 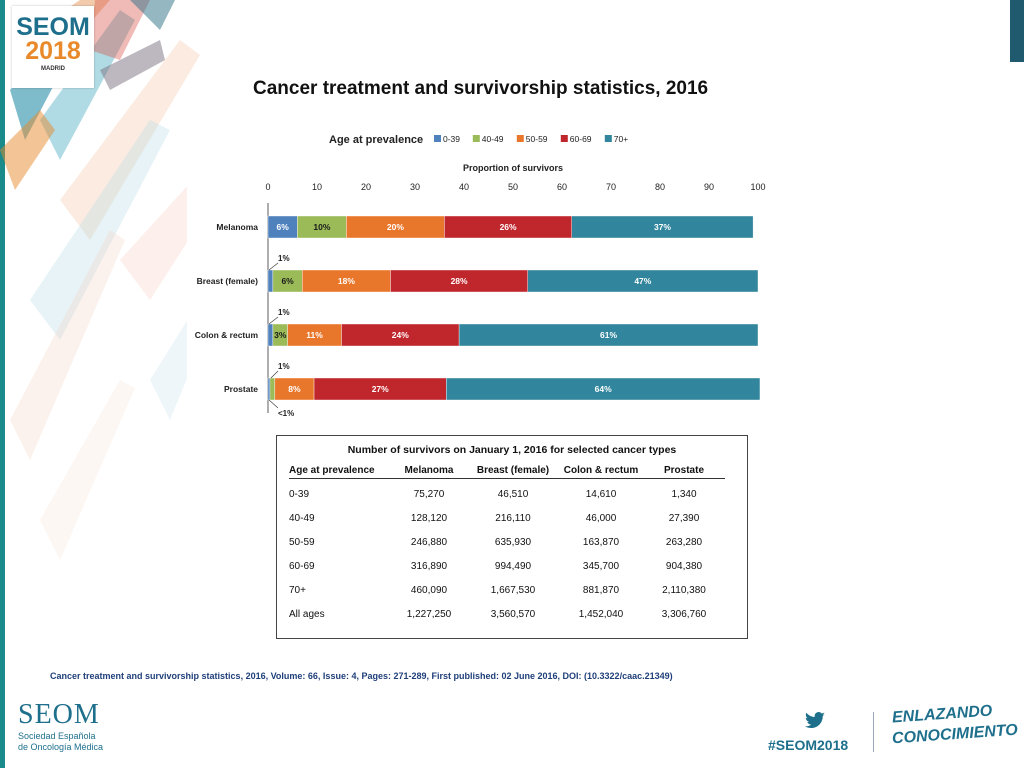 I want to click on data-label: 61%, so click(x=608, y=335).